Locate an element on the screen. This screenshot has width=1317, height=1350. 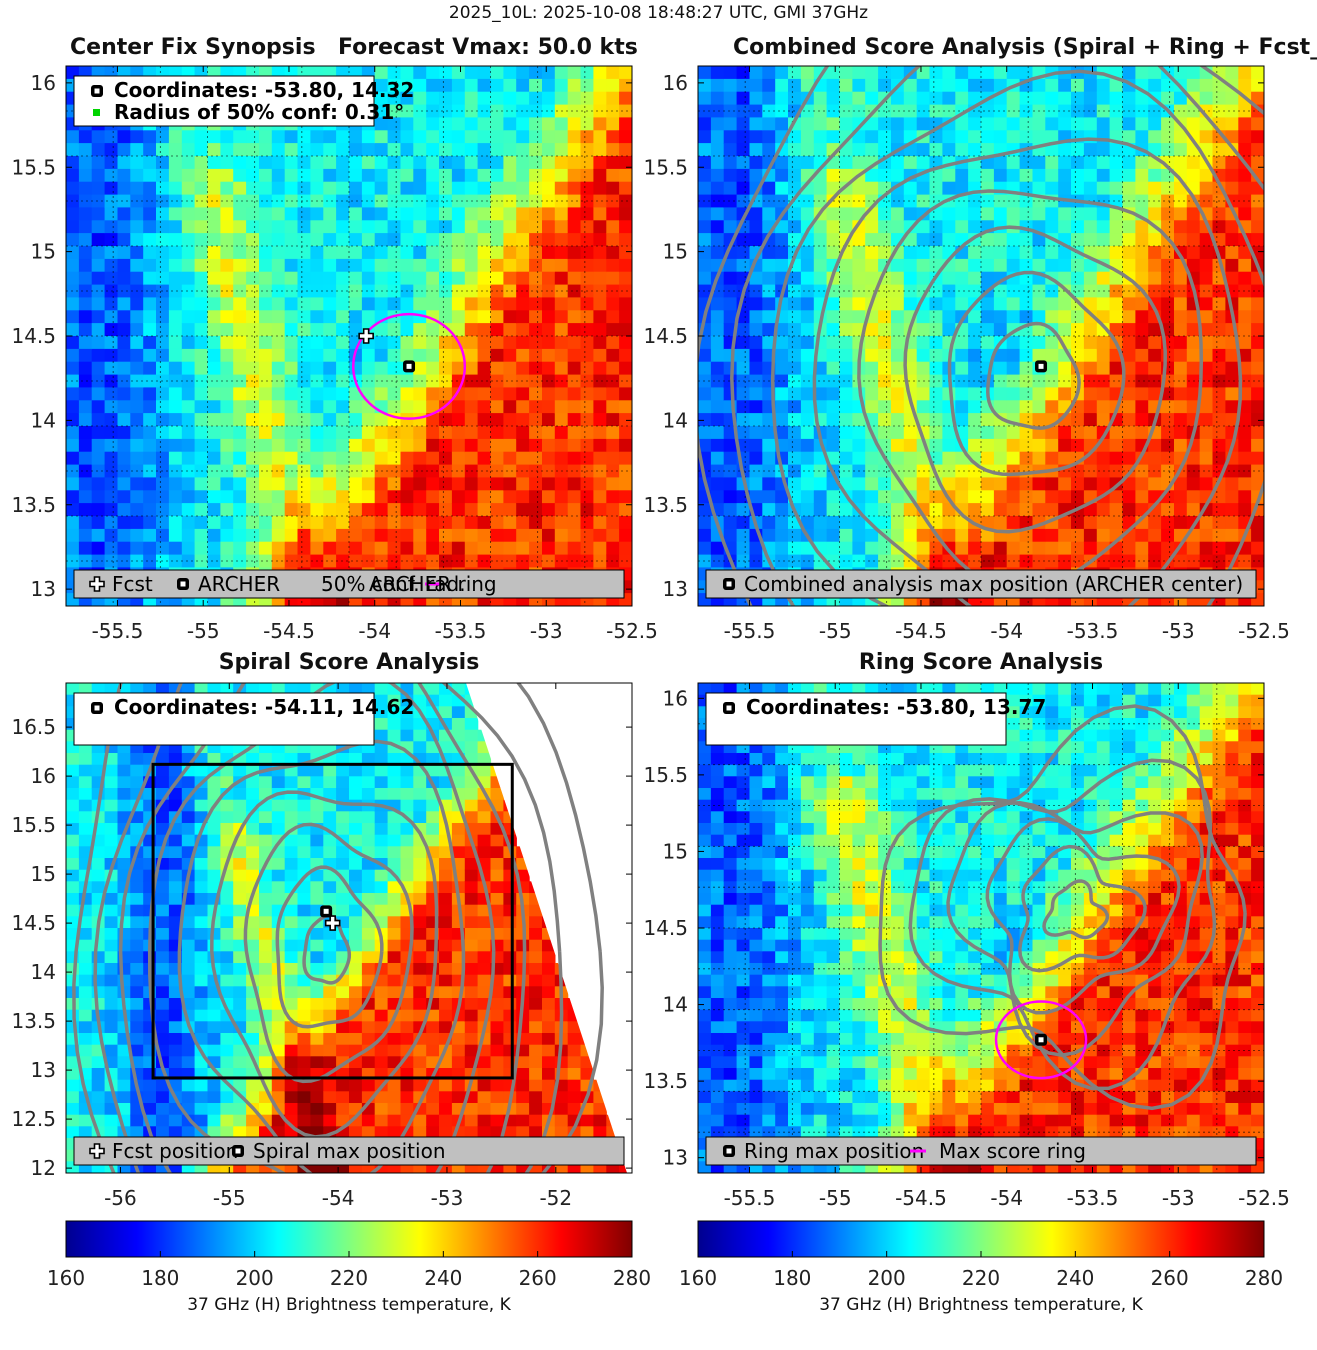
colorbar-right-label: 37 GHz (H) Brightness temperature, K is located at coordinates (981, 1305).